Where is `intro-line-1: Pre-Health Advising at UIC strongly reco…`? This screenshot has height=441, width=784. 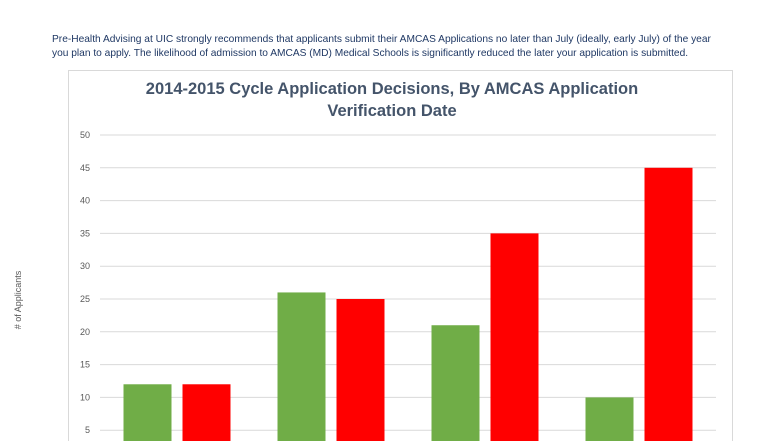 intro-line-1: Pre-Health Advising at UIC strongly reco… is located at coordinates (381, 39).